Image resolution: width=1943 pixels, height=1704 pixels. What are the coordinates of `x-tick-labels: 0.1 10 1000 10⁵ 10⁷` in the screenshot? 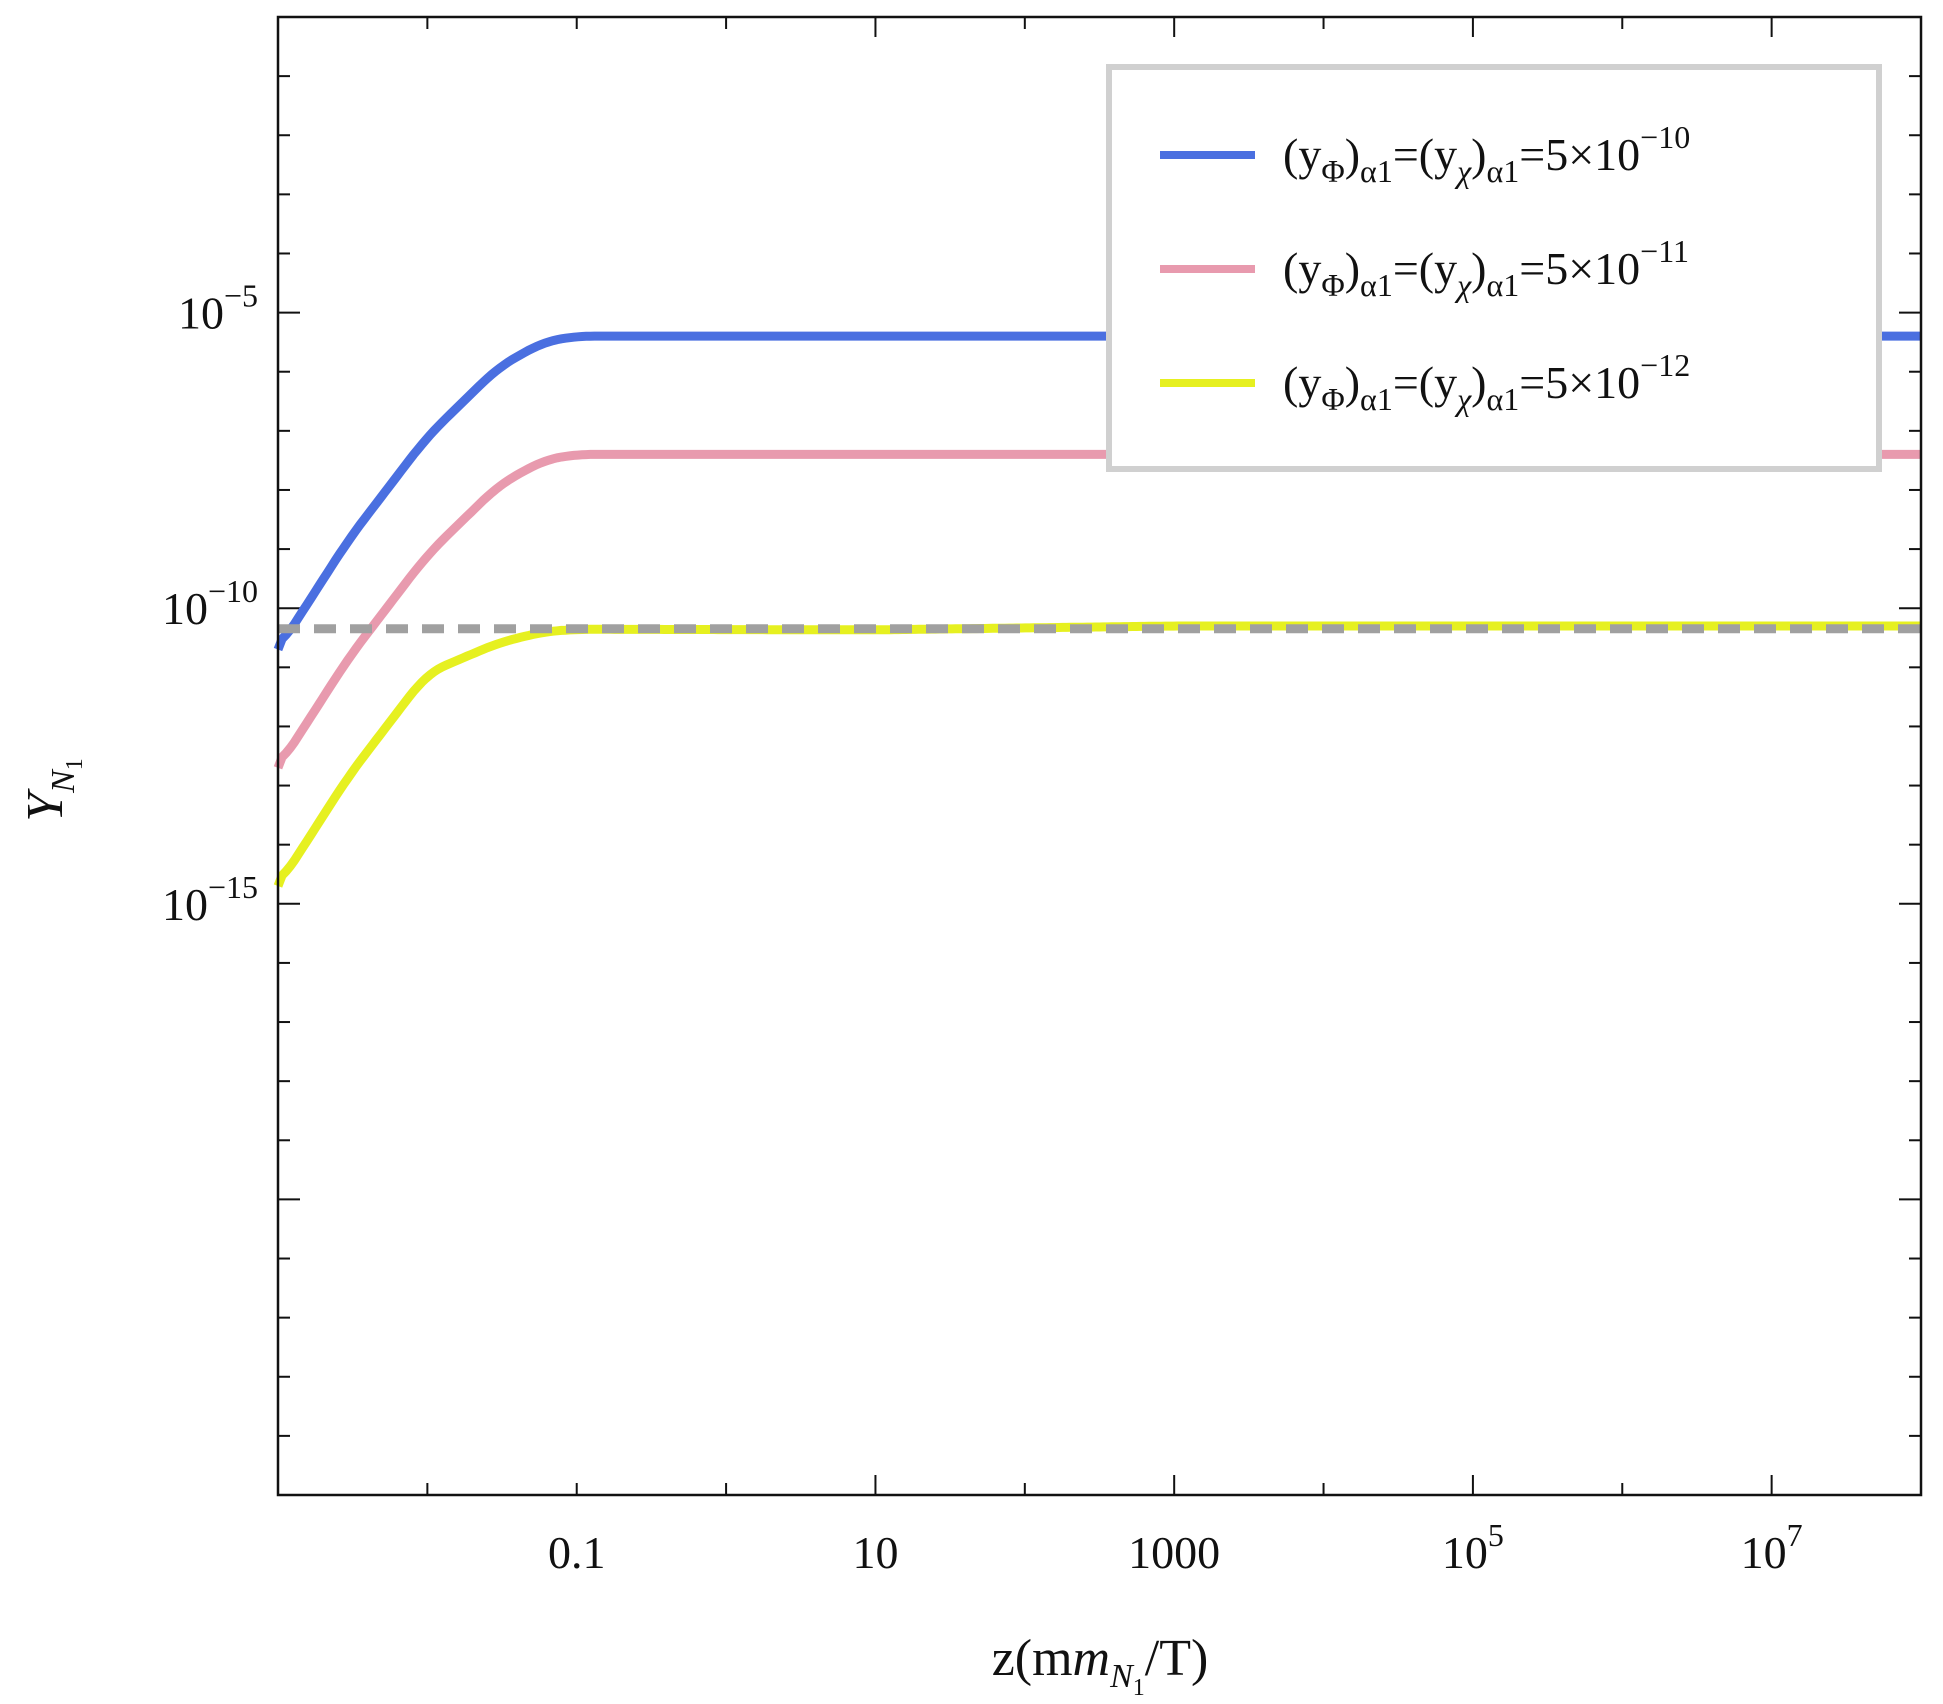 It's located at (1175, 1547).